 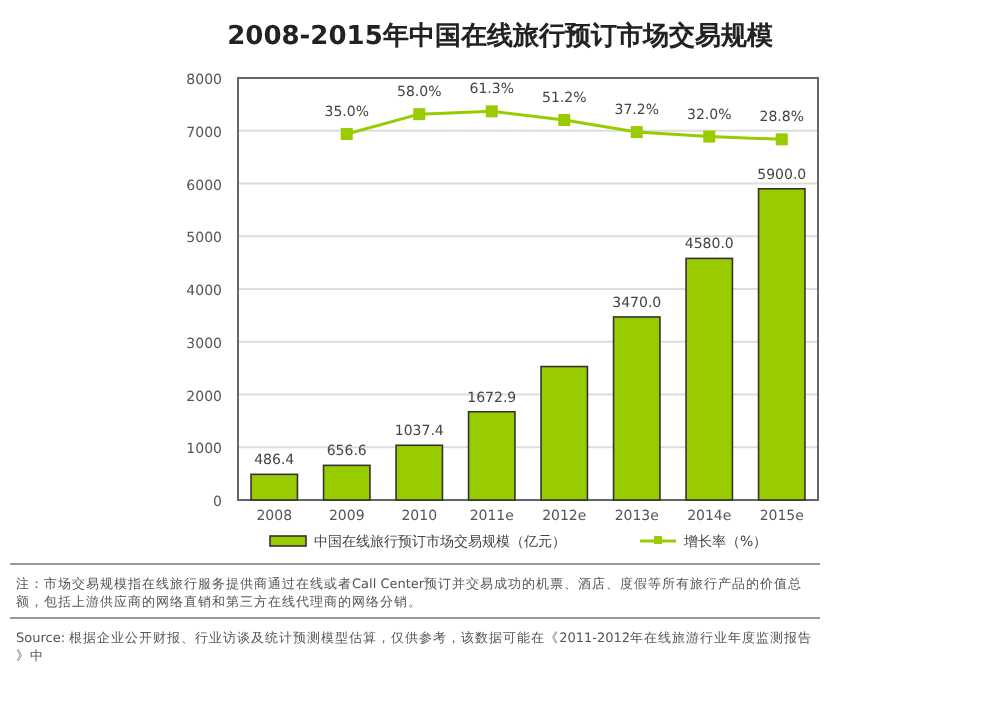 What do you see at coordinates (500, 36) in the screenshot?
I see `chart-title: 2008-2015年中国在线旅行预订市场交易规模` at bounding box center [500, 36].